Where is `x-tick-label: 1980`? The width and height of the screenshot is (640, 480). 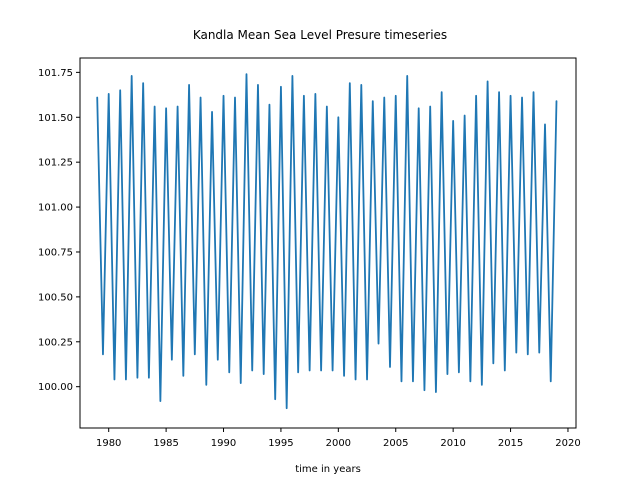
x-tick-label: 1980 is located at coordinates (108, 443).